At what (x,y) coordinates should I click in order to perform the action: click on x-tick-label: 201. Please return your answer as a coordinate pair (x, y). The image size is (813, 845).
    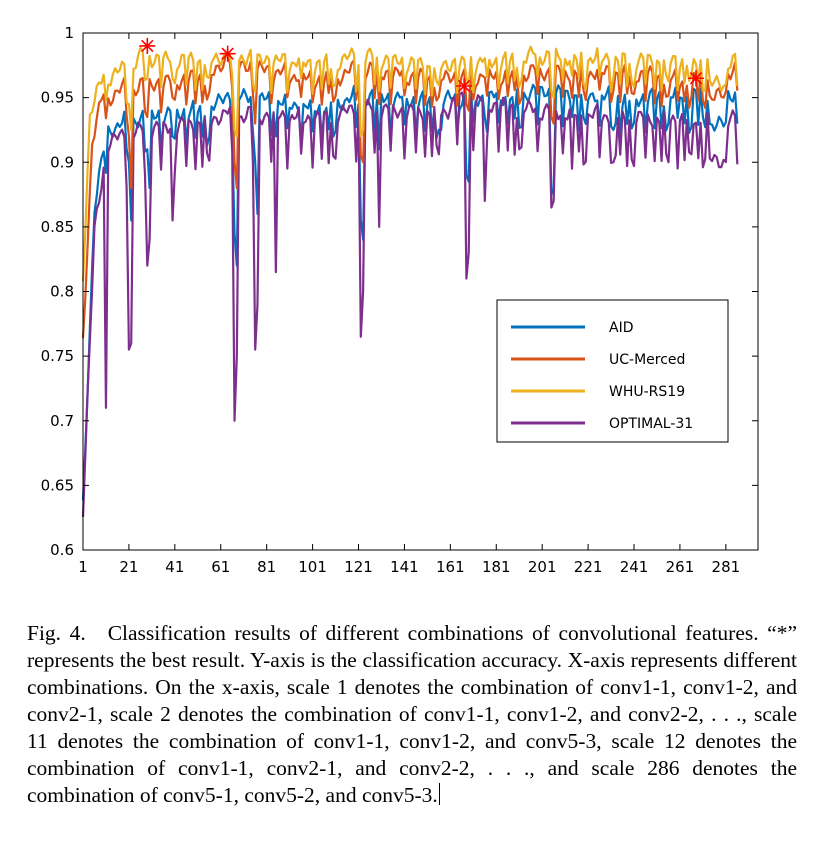
    Looking at the image, I should click on (542, 567).